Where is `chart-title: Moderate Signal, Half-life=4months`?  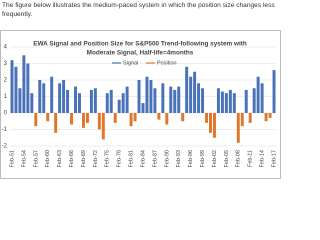 chart-title: Moderate Signal, Half-life=4months is located at coordinates (140, 53).